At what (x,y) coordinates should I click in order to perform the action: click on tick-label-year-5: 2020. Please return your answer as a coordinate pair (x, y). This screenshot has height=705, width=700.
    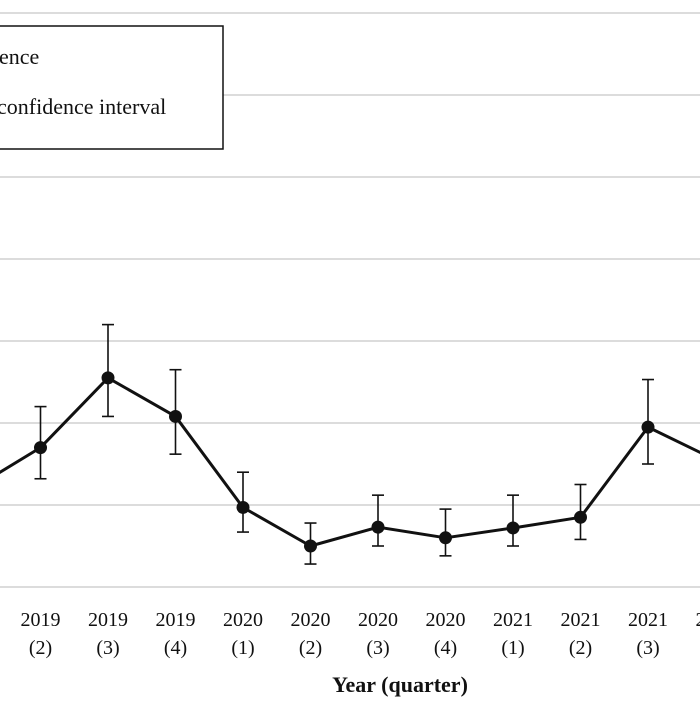
    Looking at the image, I should click on (311, 620).